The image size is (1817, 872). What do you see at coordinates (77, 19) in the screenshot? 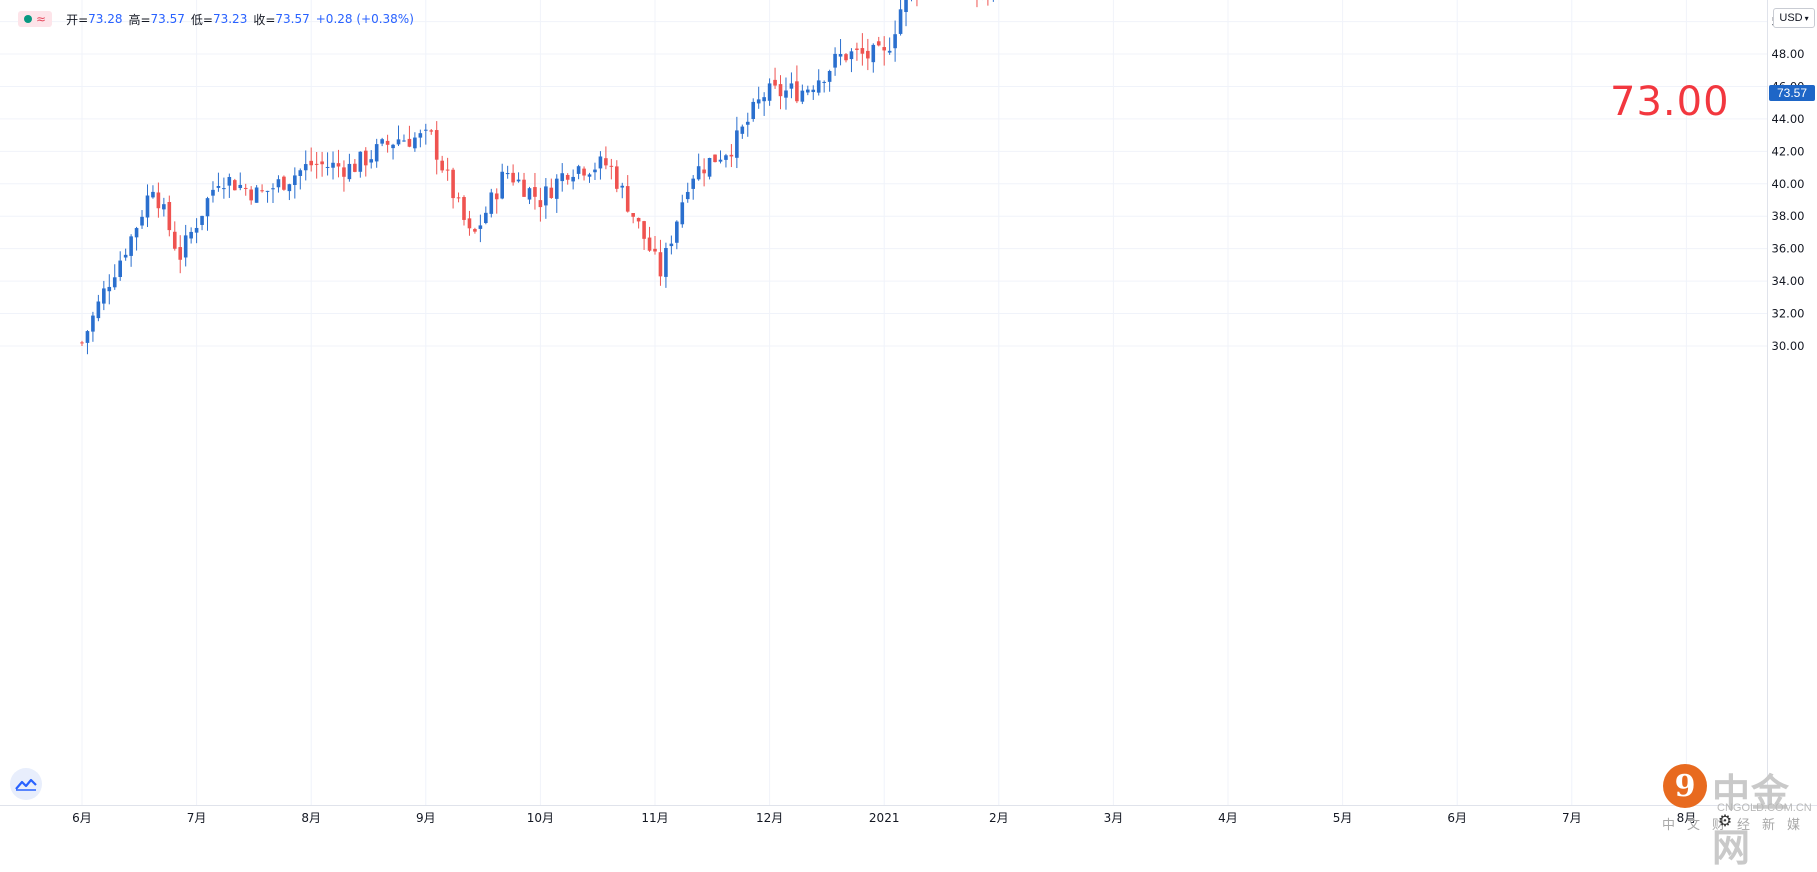
I see `open-label: 开=` at bounding box center [77, 19].